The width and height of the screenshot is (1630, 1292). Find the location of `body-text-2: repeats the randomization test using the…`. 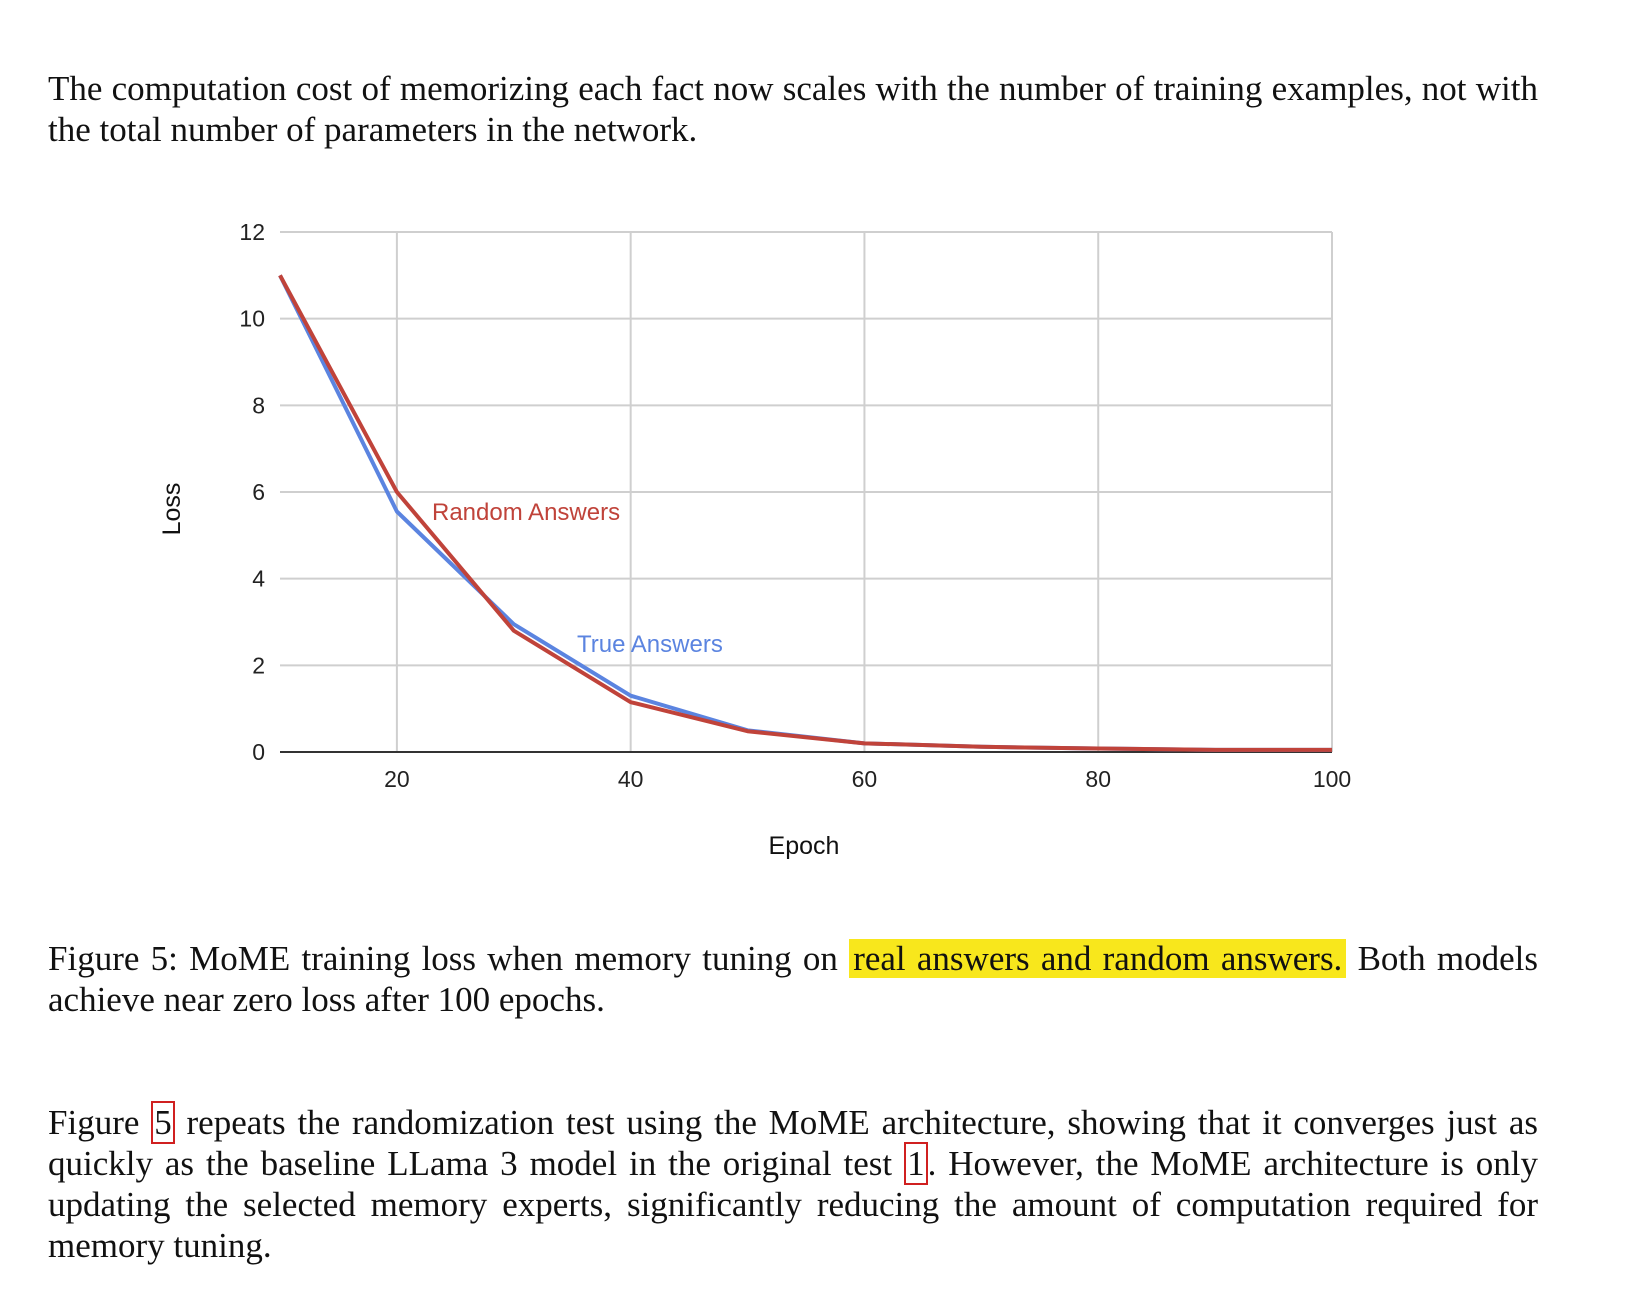

body-text-2: repeats the randomization test using the… is located at coordinates (793, 1143).